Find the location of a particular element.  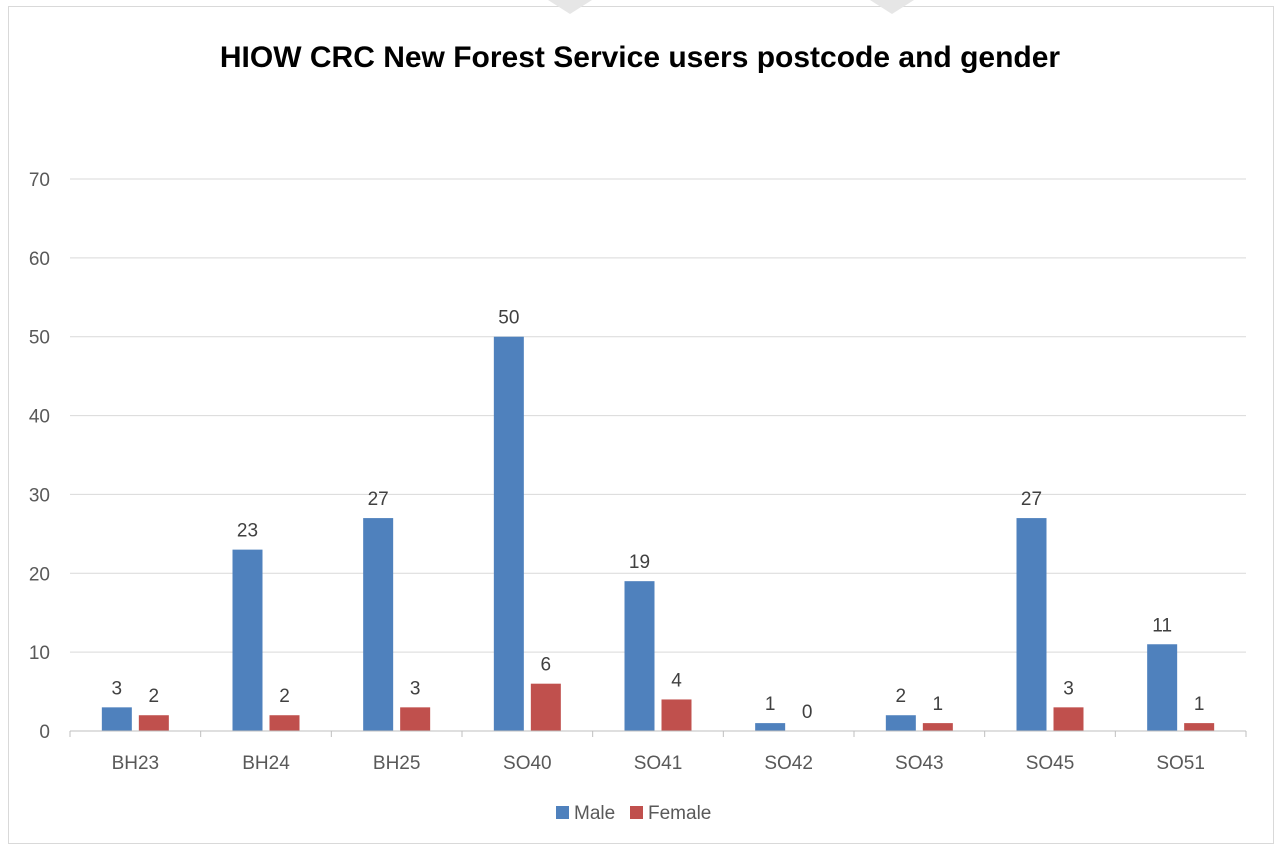

data-label: 0 is located at coordinates (807, 712).